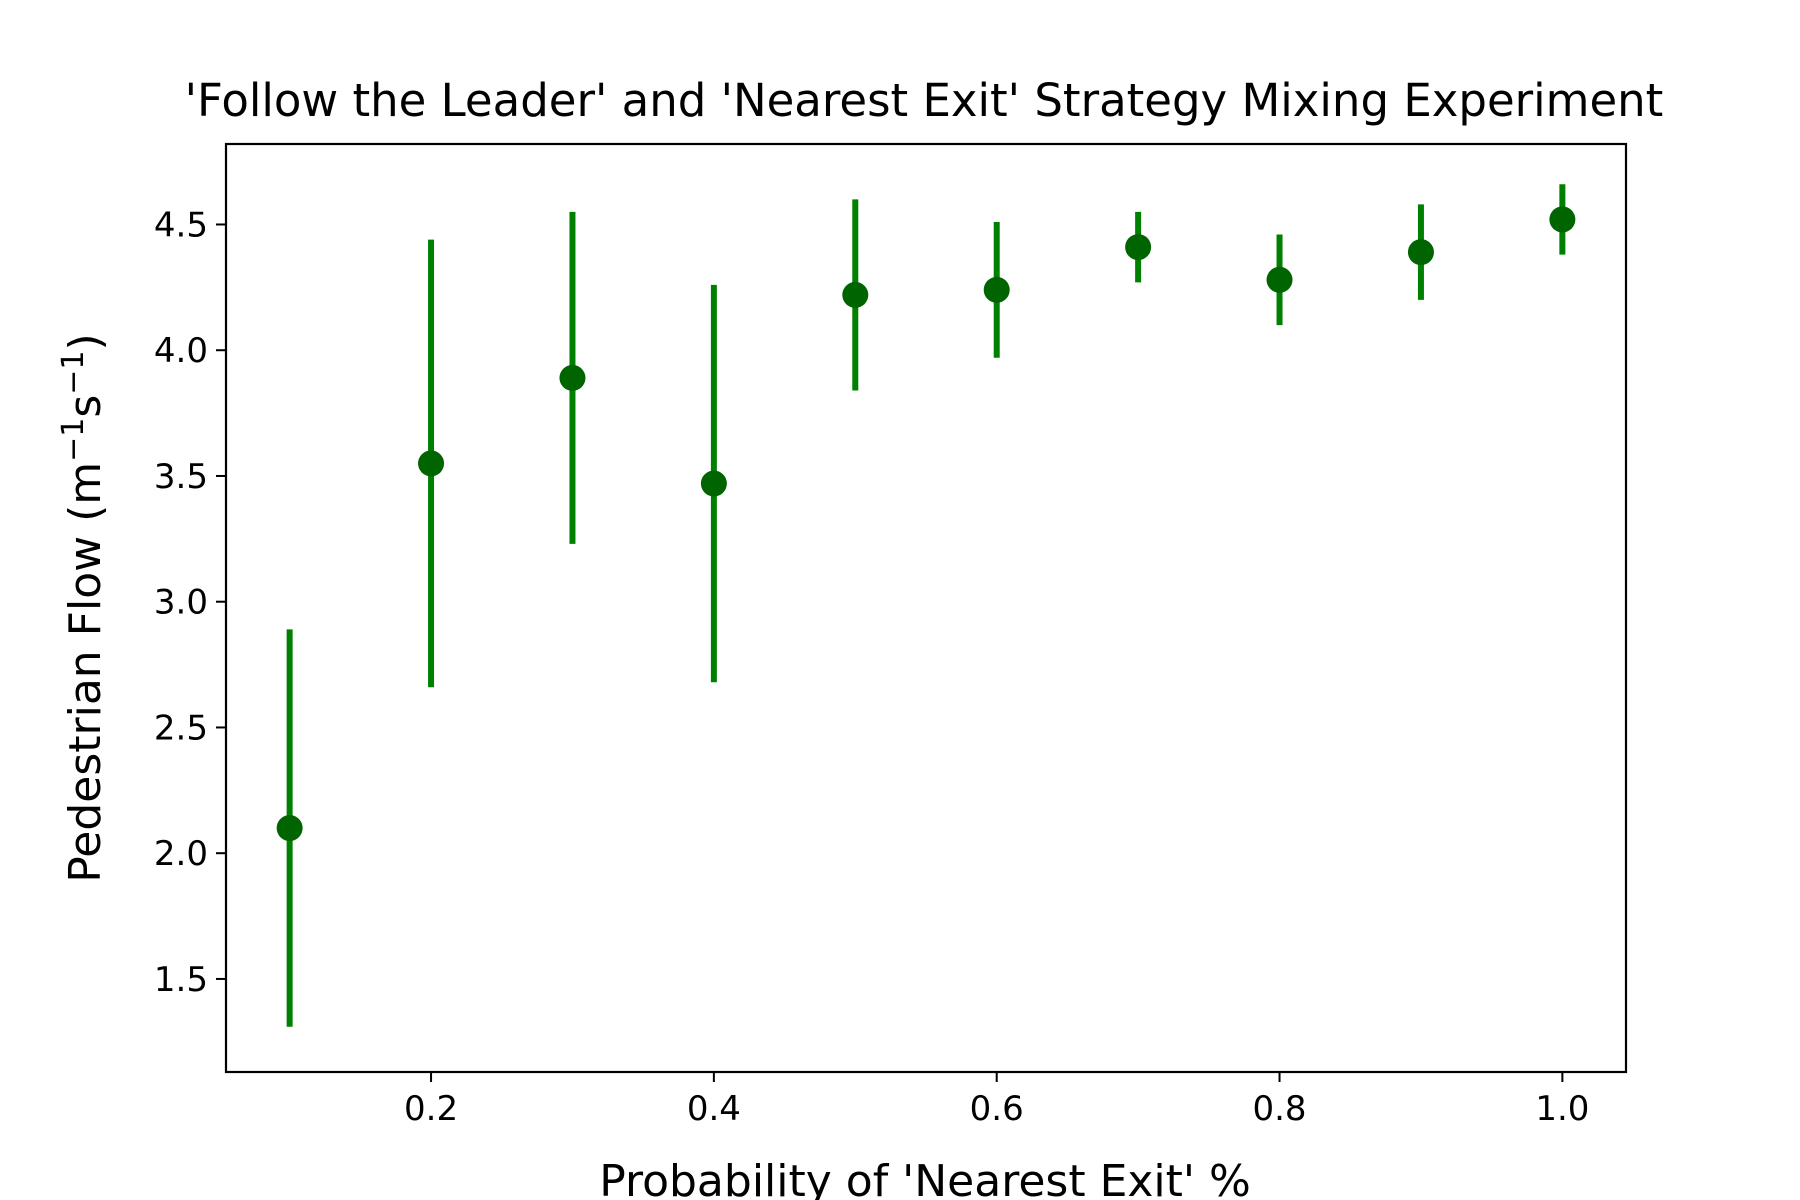 This screenshot has width=1800, height=1200. Describe the element at coordinates (85, 341) in the screenshot. I see `y-axis-label-suffix: )` at that location.